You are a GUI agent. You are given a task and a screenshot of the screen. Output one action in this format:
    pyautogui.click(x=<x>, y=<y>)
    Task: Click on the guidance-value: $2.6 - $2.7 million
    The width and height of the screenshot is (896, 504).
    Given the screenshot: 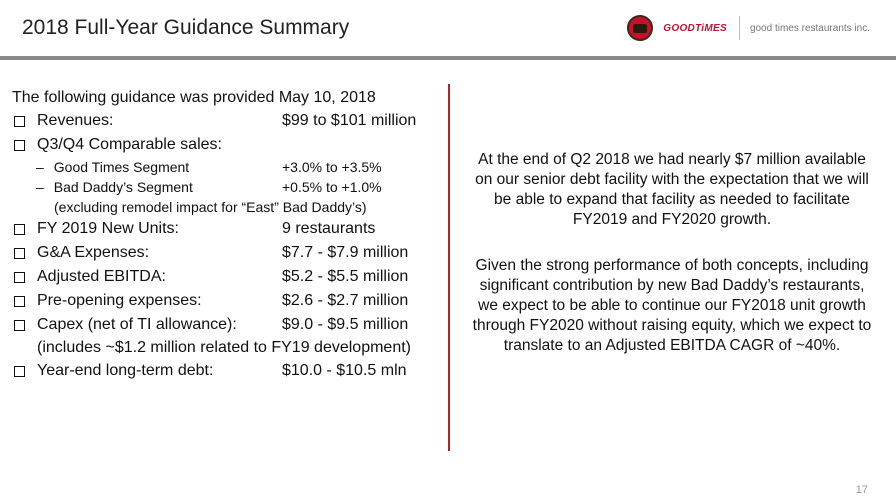 What is the action you would take?
    pyautogui.click(x=345, y=300)
    